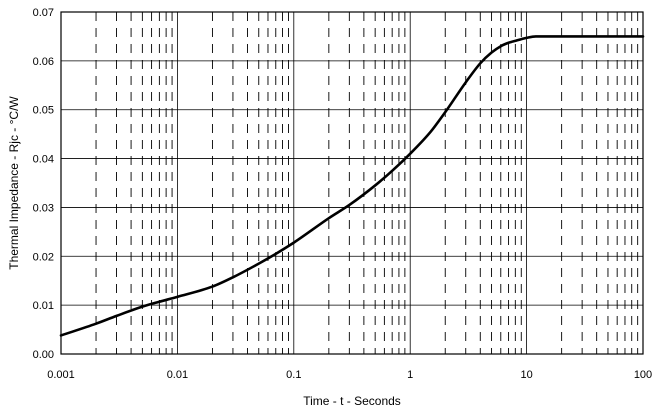  What do you see at coordinates (43, 160) in the screenshot?
I see `y-tick-label: 0.04` at bounding box center [43, 160].